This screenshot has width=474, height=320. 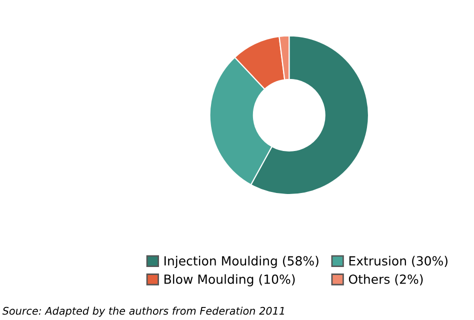 I want to click on legend-label: Injection Moulding (58%), so click(x=241, y=262).